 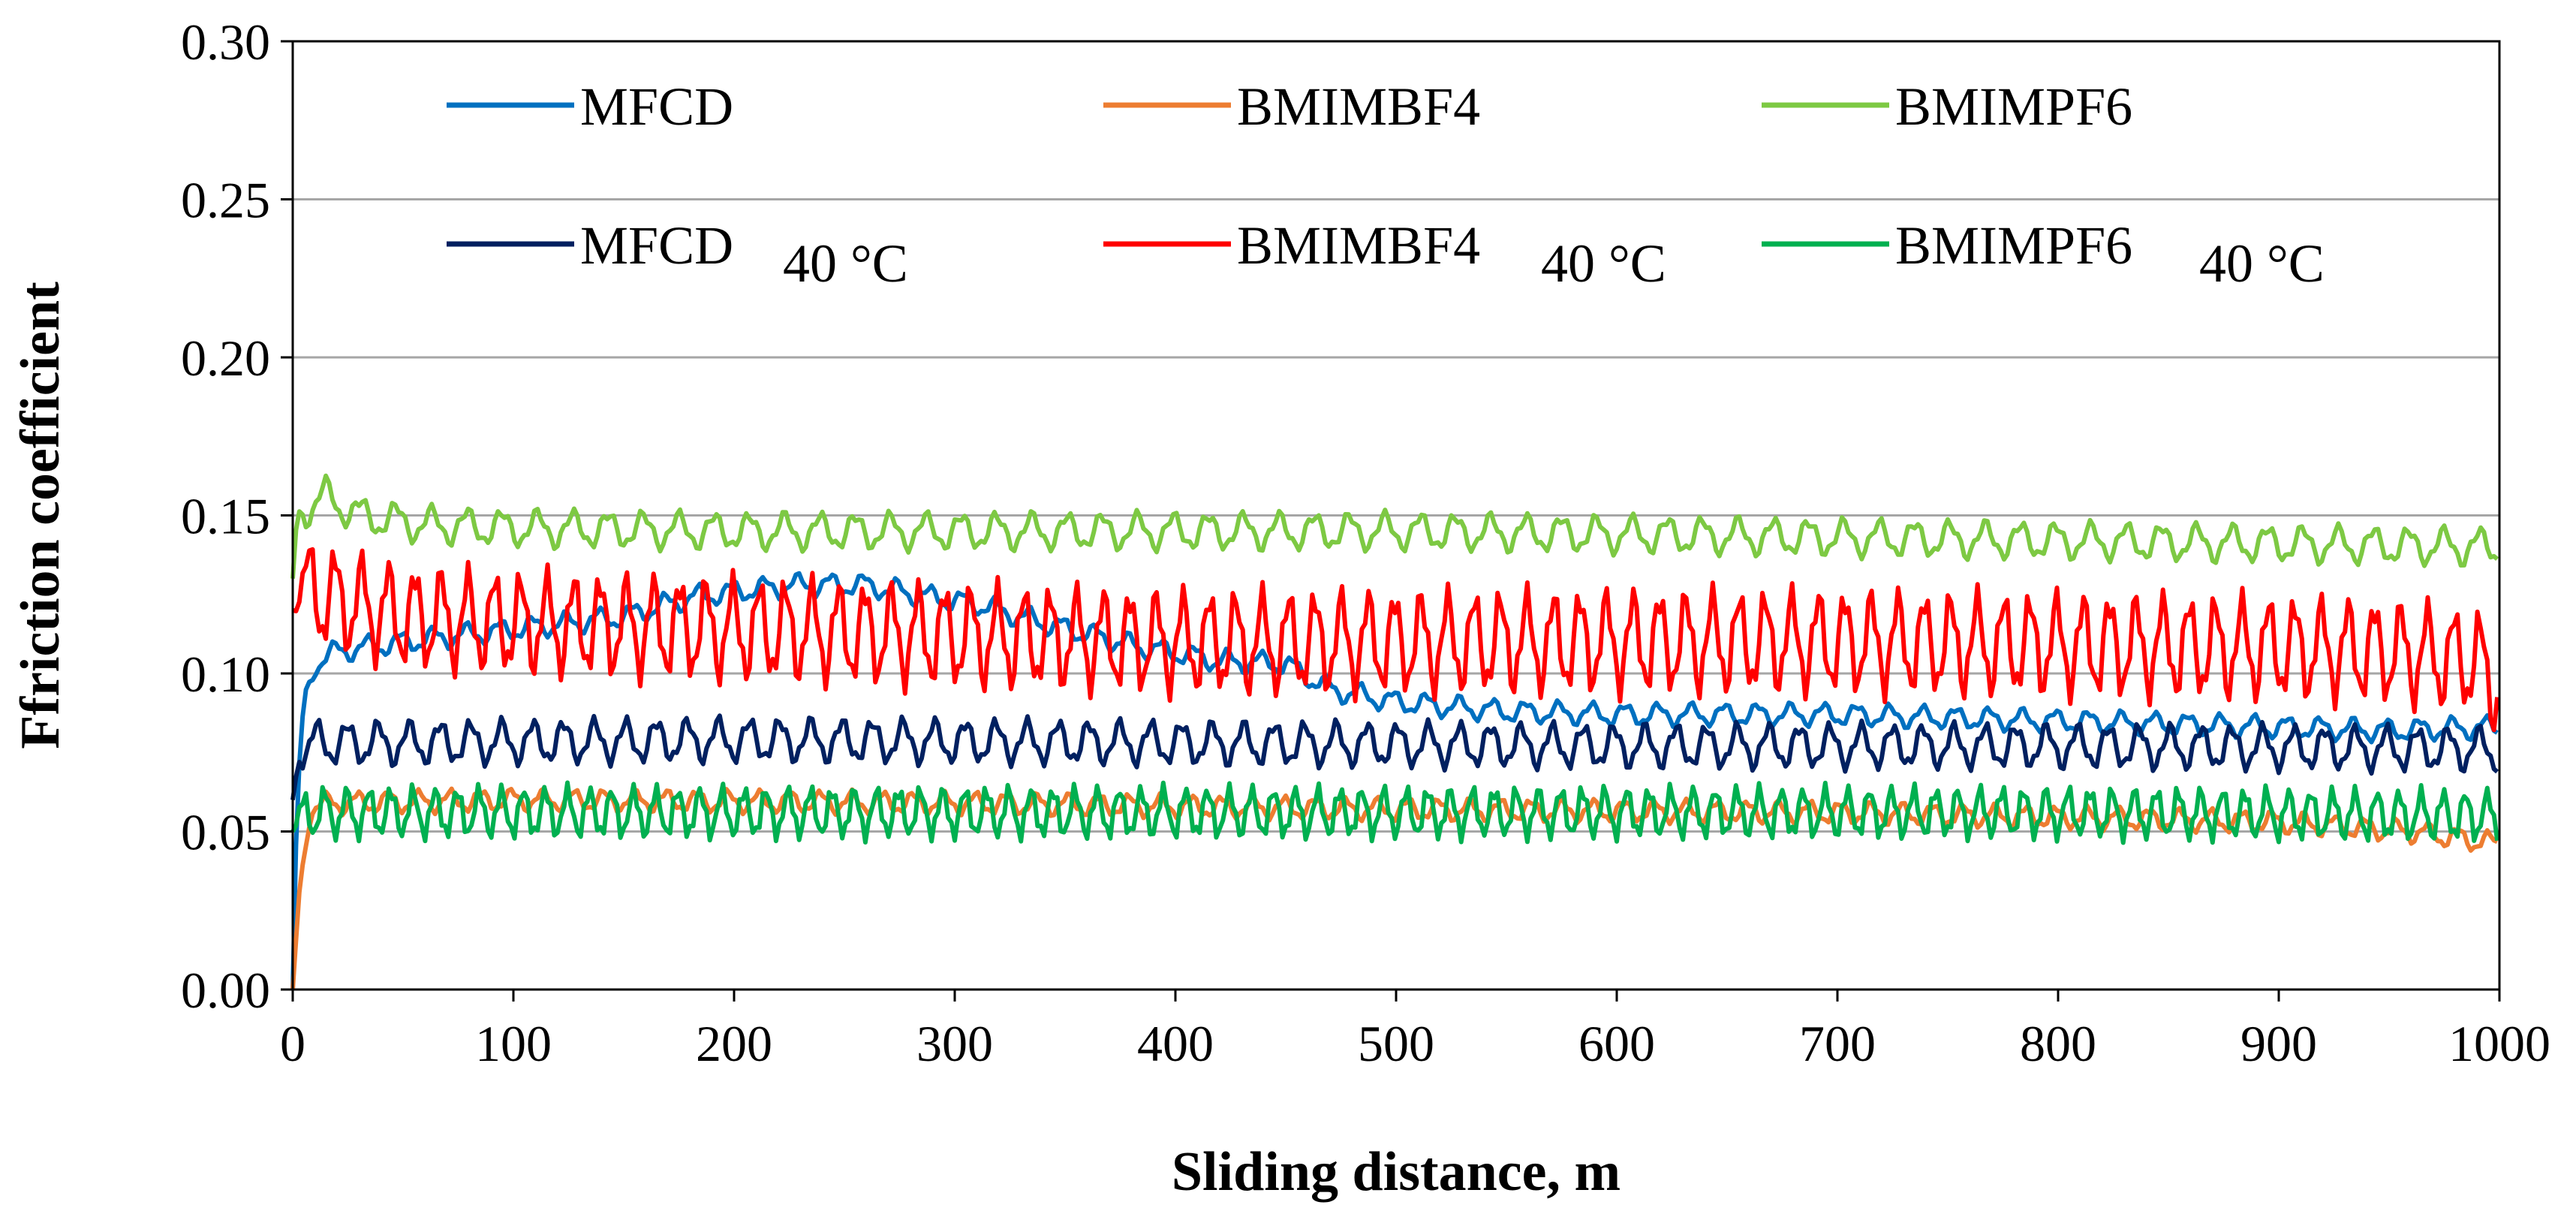 What do you see at coordinates (225, 833) in the screenshot?
I see `y-tick-label: 0.05` at bounding box center [225, 833].